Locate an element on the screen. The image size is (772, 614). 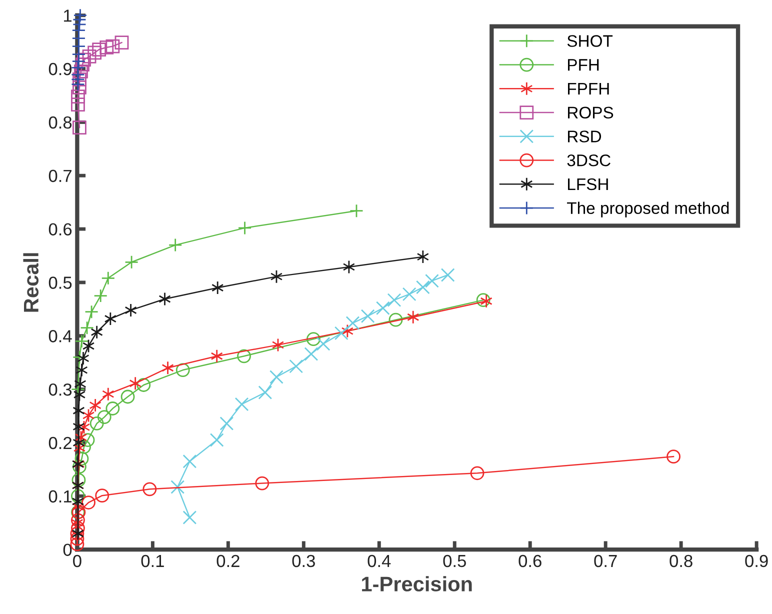
x-tick-label: 0.3 is located at coordinates (303, 561).